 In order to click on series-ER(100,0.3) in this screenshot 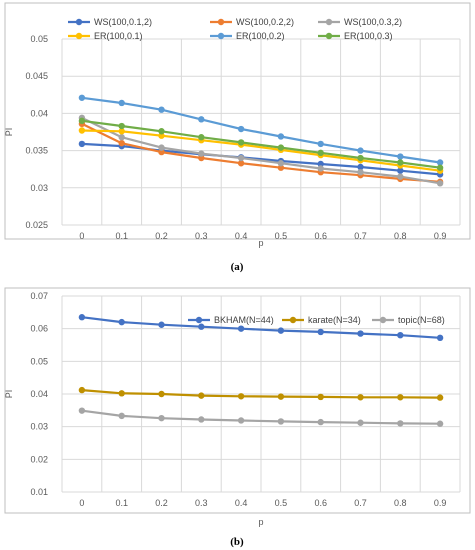, I will do `click(261, 144)`.